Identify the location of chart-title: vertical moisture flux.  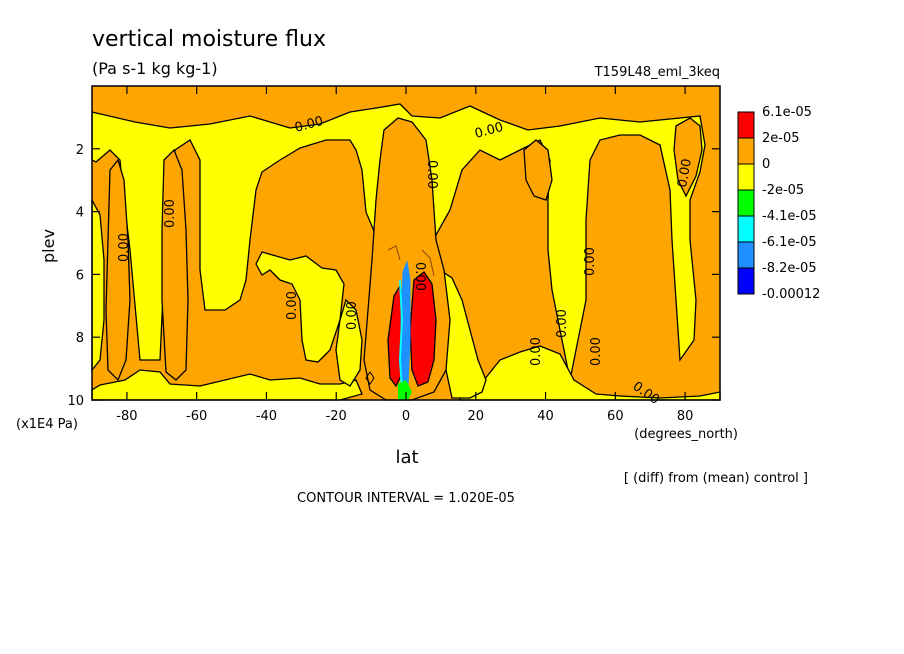
(209, 39).